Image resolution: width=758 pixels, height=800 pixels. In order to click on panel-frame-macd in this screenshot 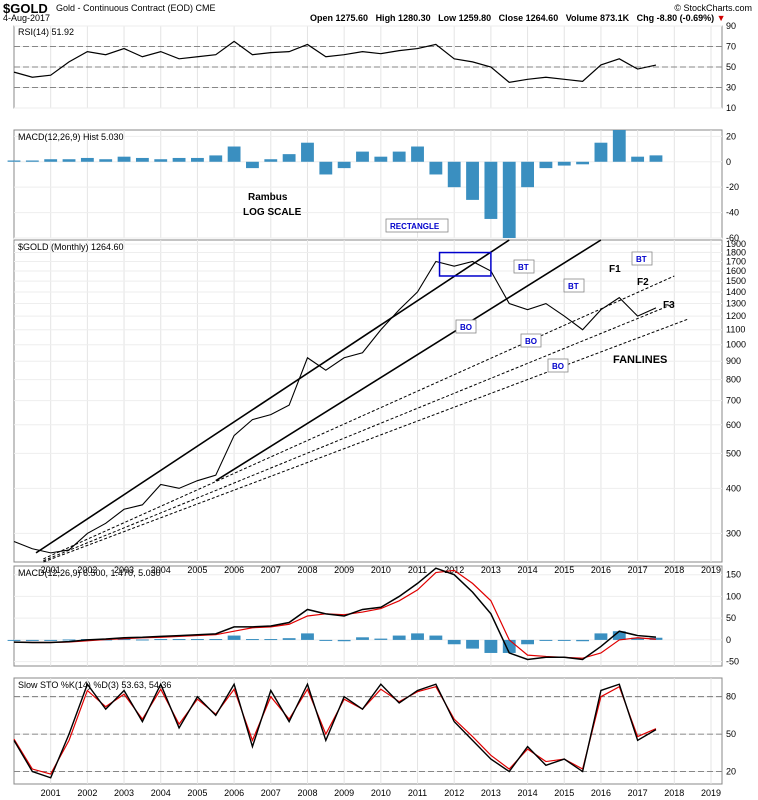, I will do `click(368, 616)`.